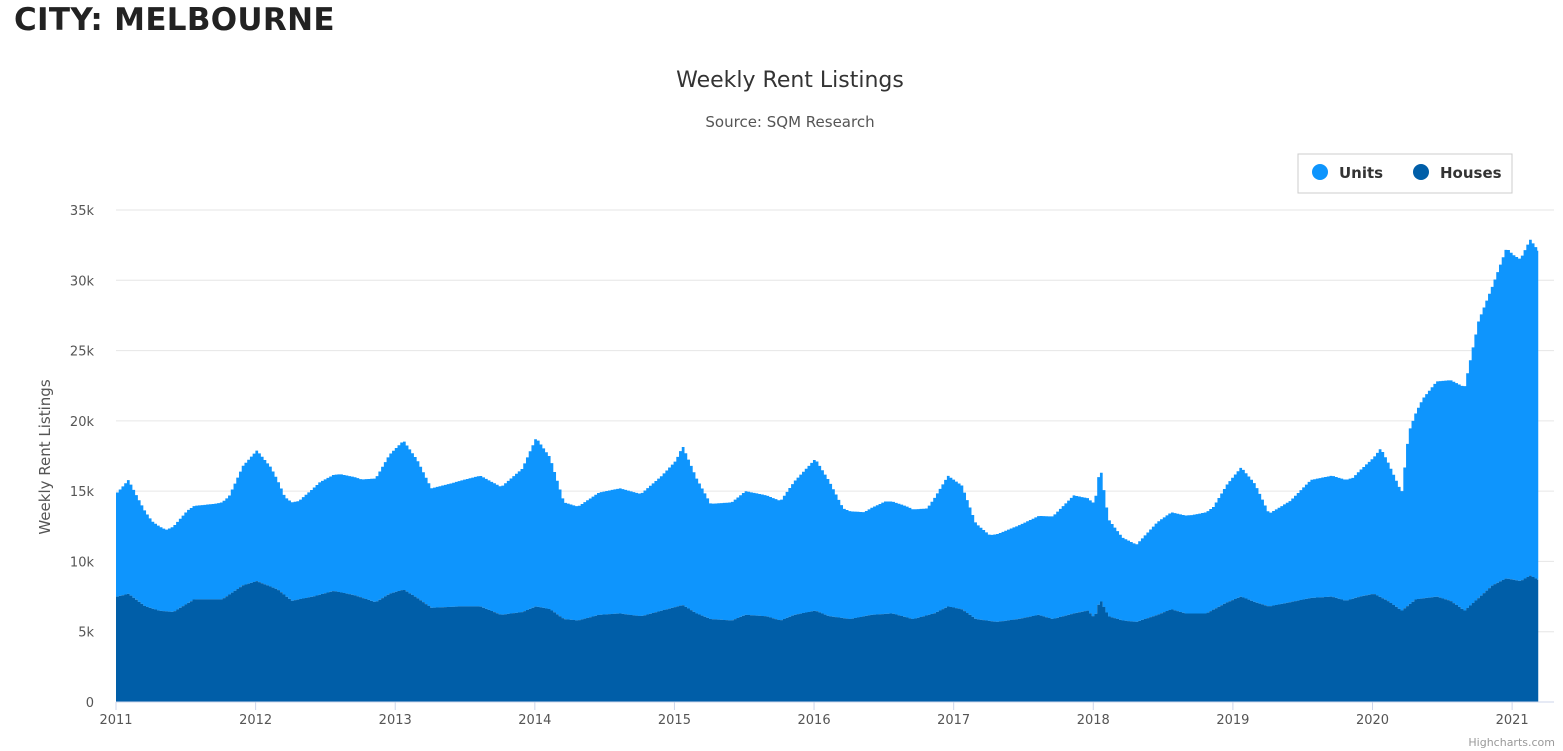 The width and height of the screenshot is (1563, 751). What do you see at coordinates (1372, 720) in the screenshot?
I see `x-tick-label: 2020` at bounding box center [1372, 720].